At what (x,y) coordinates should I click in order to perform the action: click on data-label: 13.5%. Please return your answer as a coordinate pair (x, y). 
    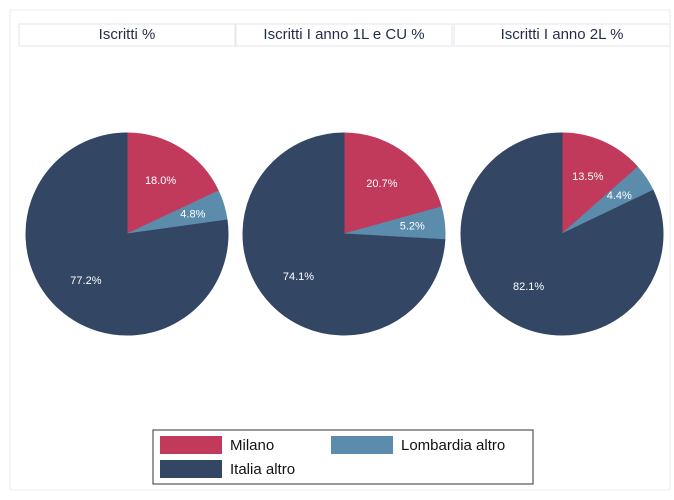
    Looking at the image, I should click on (587, 177).